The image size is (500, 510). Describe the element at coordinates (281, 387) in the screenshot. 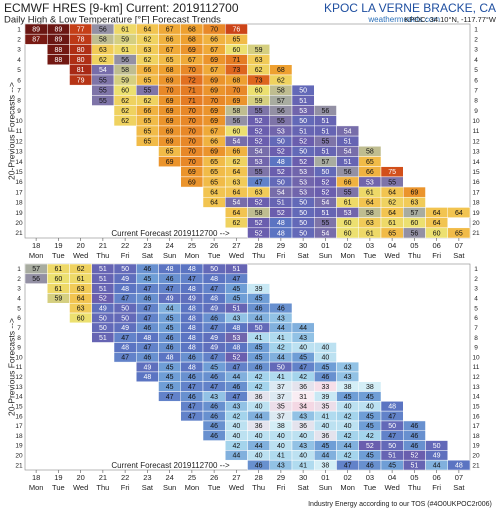

I see `cell-label: 37` at that location.